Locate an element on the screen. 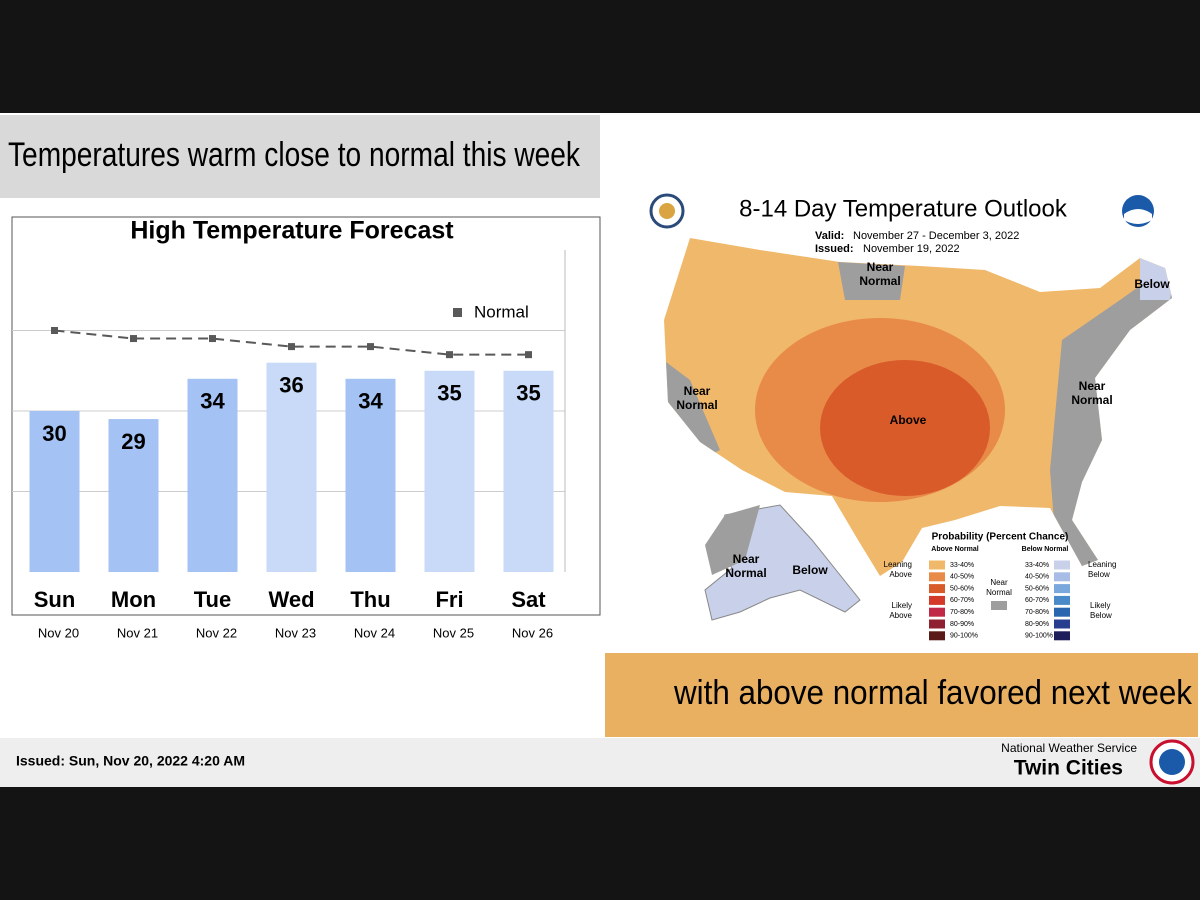 The image size is (1200, 900). legend-range: 40-50% is located at coordinates (1037, 577).